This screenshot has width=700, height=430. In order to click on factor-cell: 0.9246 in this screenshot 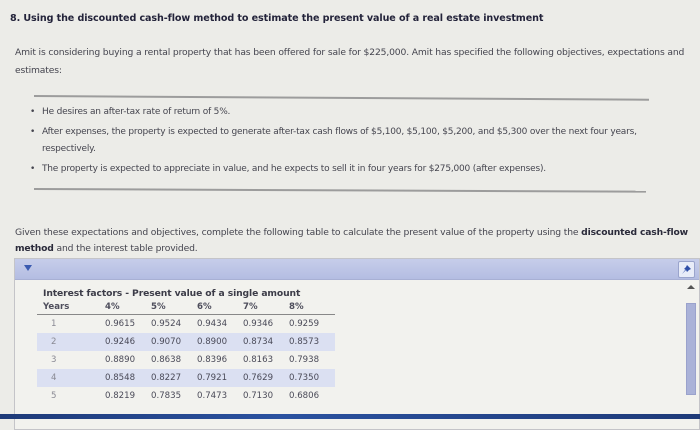, I will do `click(128, 342)`.